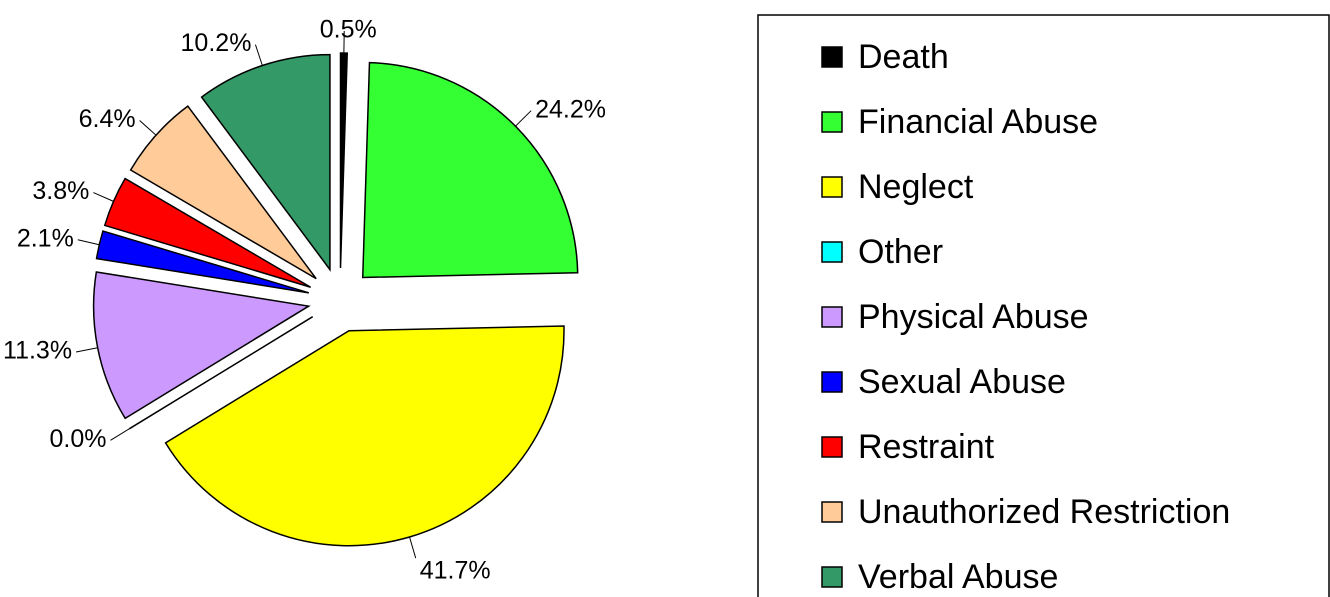 The height and width of the screenshot is (597, 1330). Describe the element at coordinates (962, 382) in the screenshot. I see `legend-label: Sexual Abuse` at that location.